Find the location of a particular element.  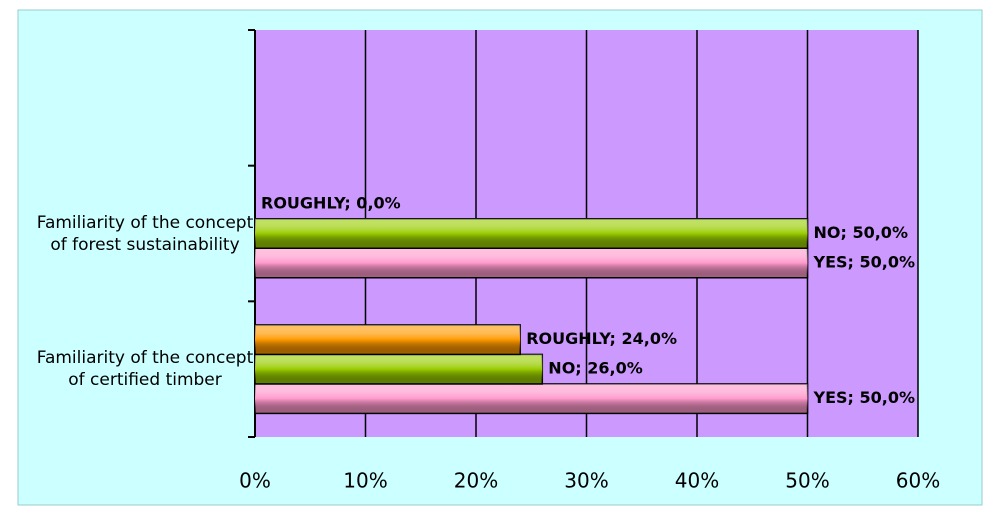

x-tick-label: 60% is located at coordinates (918, 481).